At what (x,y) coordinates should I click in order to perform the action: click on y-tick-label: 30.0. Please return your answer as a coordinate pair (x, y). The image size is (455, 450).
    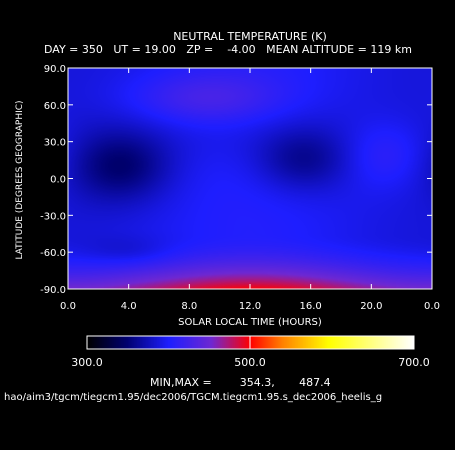
    Looking at the image, I should click on (55, 143).